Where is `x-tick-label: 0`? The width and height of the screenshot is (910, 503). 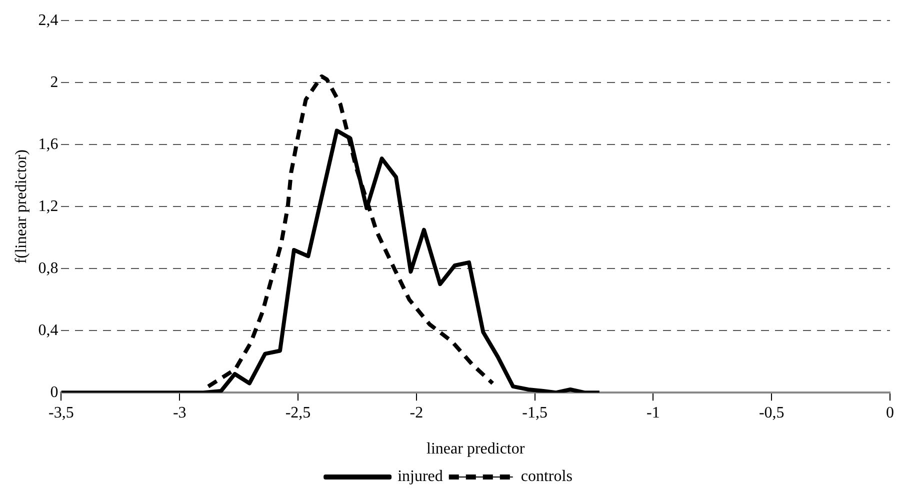 x-tick-label: 0 is located at coordinates (890, 413).